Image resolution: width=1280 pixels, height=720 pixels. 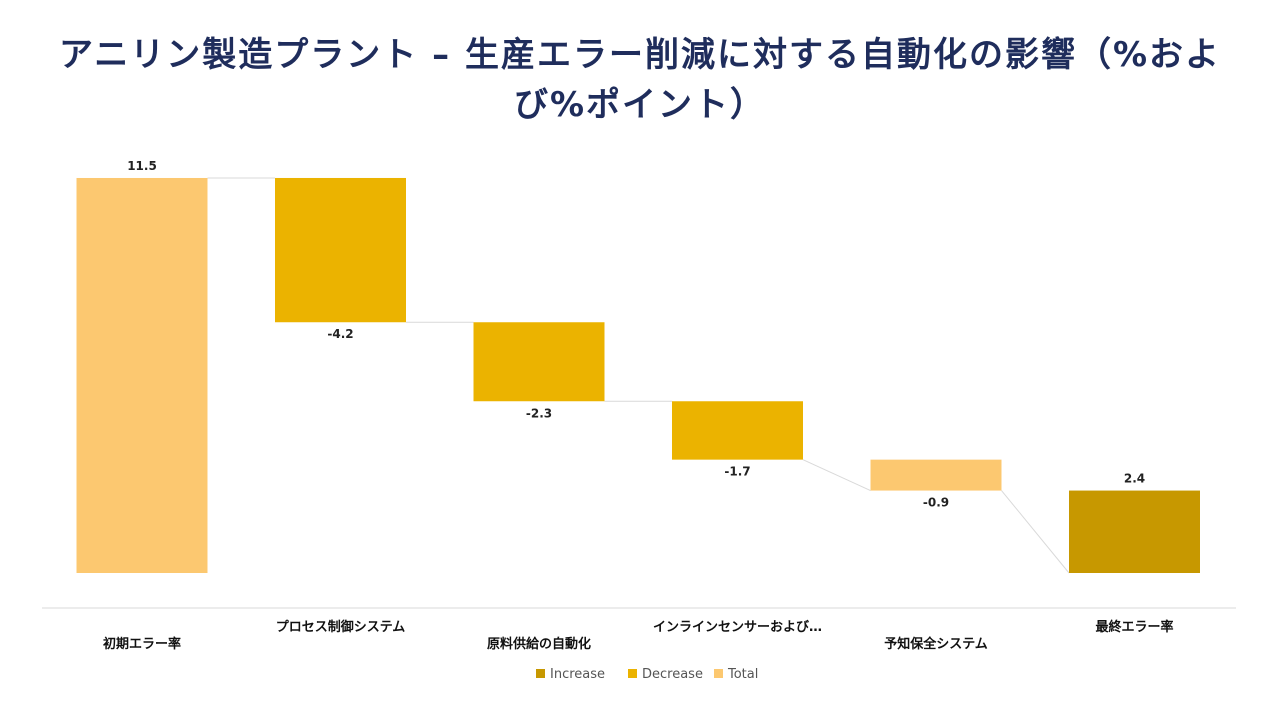 I want to click on legend-label: Total, so click(x=742, y=674).